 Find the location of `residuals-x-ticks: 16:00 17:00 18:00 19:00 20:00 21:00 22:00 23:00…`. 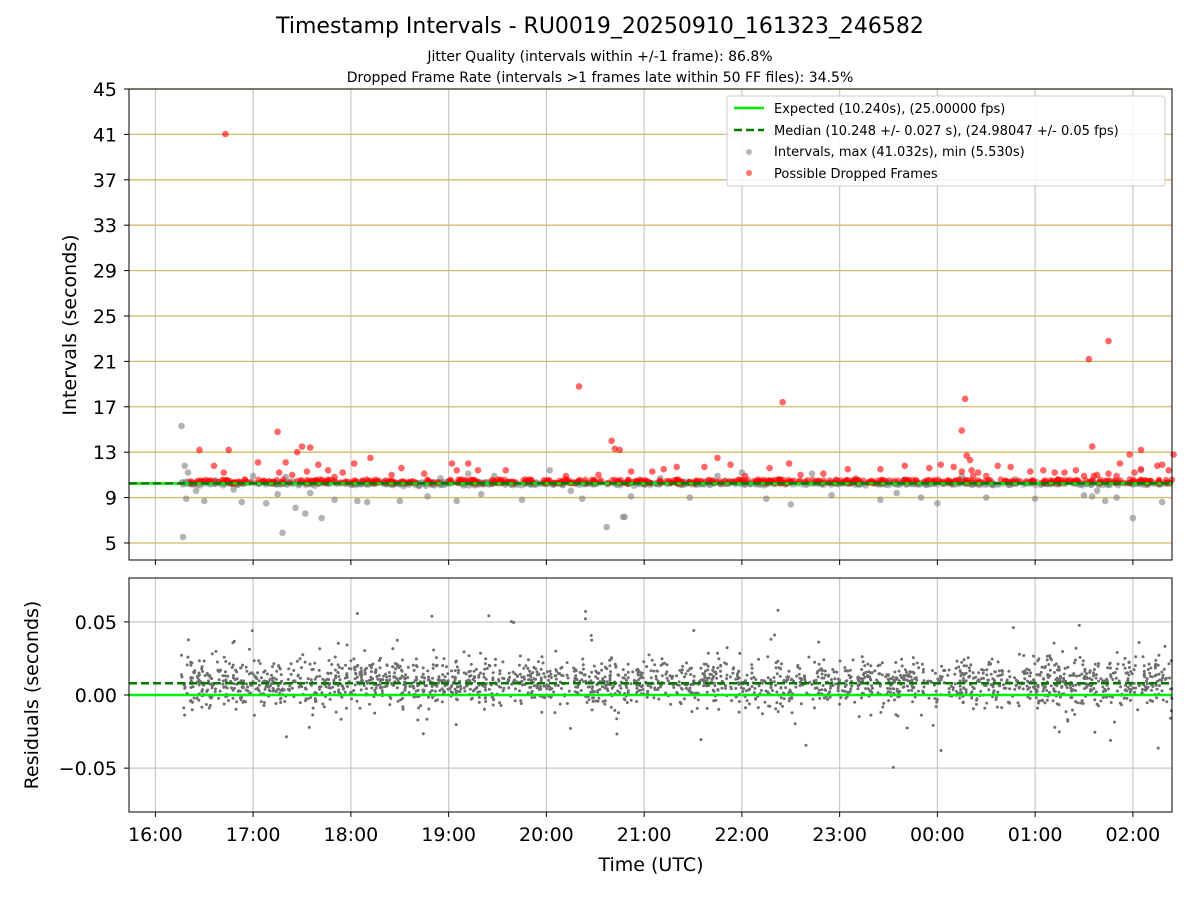

residuals-x-ticks: 16:00 17:00 18:00 19:00 20:00 21:00 22:00 23:00… is located at coordinates (644, 829).